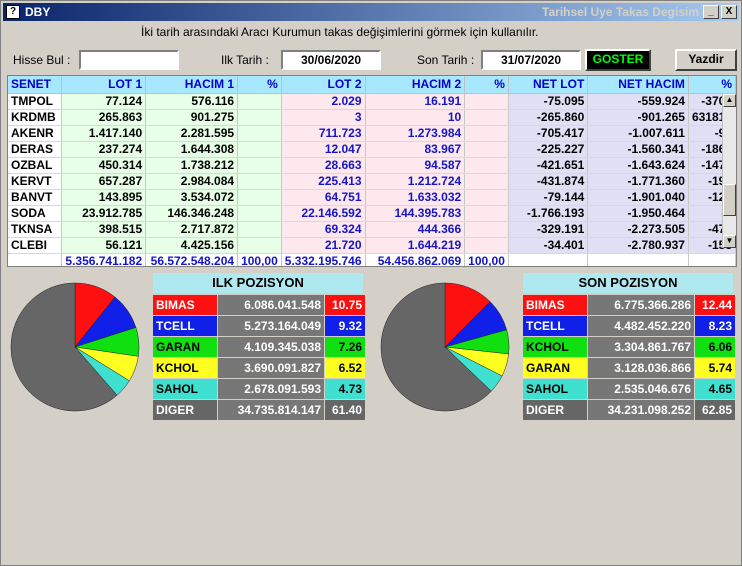 Image resolution: width=742 pixels, height=566 pixels. I want to click on legend-row: GARAN 4.109.345.038 7.26, so click(259, 347).